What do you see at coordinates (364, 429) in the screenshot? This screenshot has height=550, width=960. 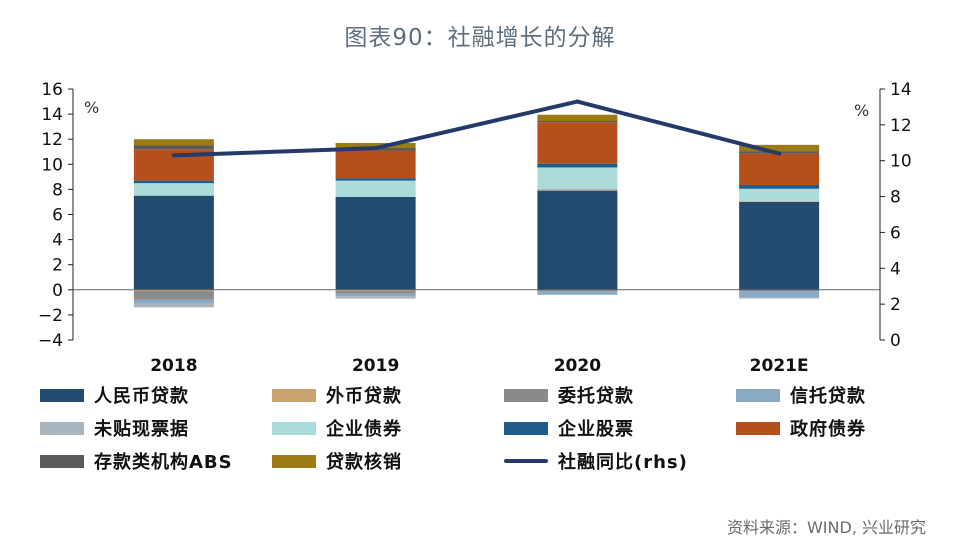 I see `legend-label: 企业债券` at bounding box center [364, 429].